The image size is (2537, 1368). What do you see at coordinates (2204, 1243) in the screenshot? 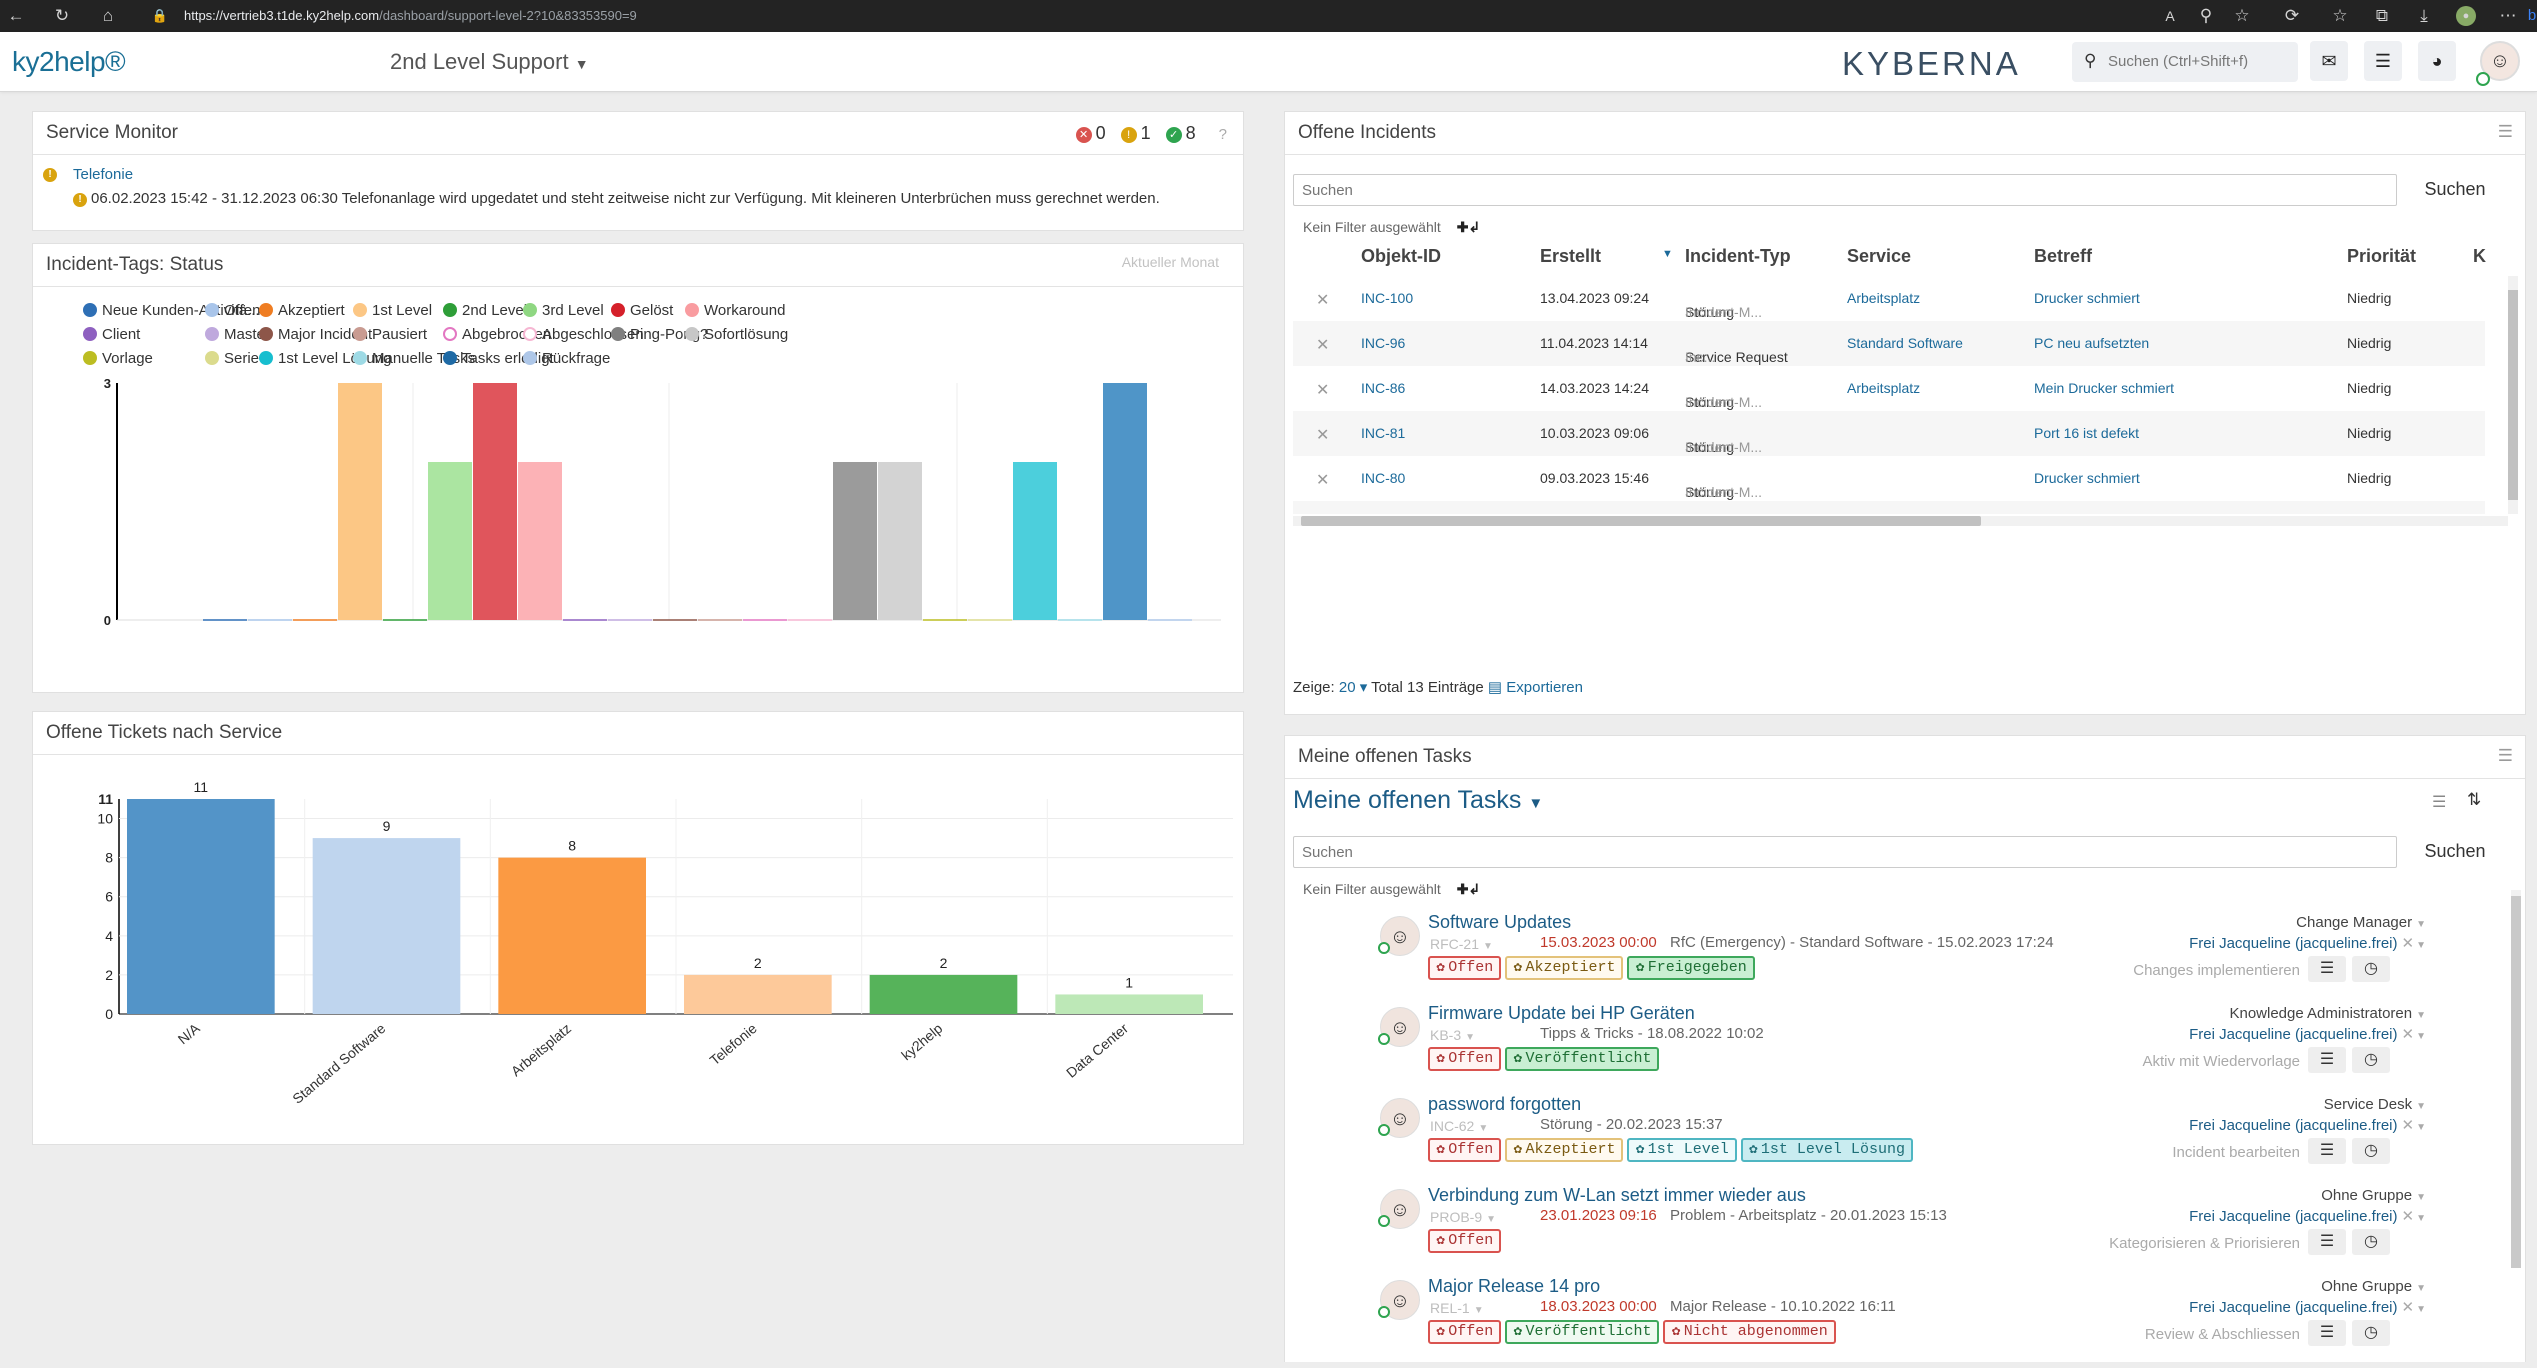
I see `next-action: Kategorisieren & Priorisieren` at bounding box center [2204, 1243].